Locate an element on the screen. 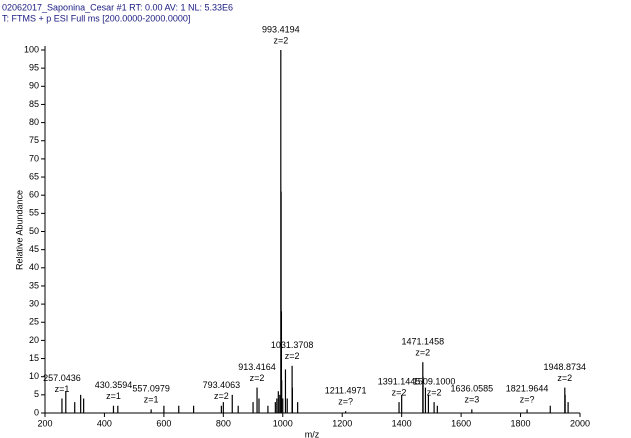 This screenshot has width=631, height=438. peak-label: 1211.4971 is located at coordinates (346, 391).